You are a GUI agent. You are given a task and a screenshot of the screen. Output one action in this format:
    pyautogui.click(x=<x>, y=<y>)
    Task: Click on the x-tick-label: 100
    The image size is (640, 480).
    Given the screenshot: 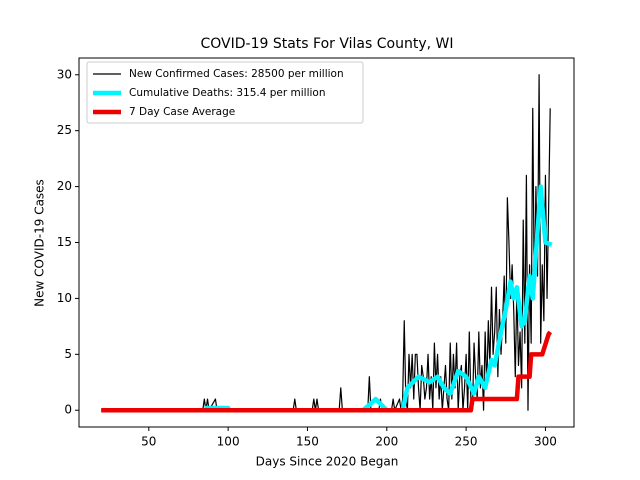 What is the action you would take?
    pyautogui.click(x=228, y=442)
    